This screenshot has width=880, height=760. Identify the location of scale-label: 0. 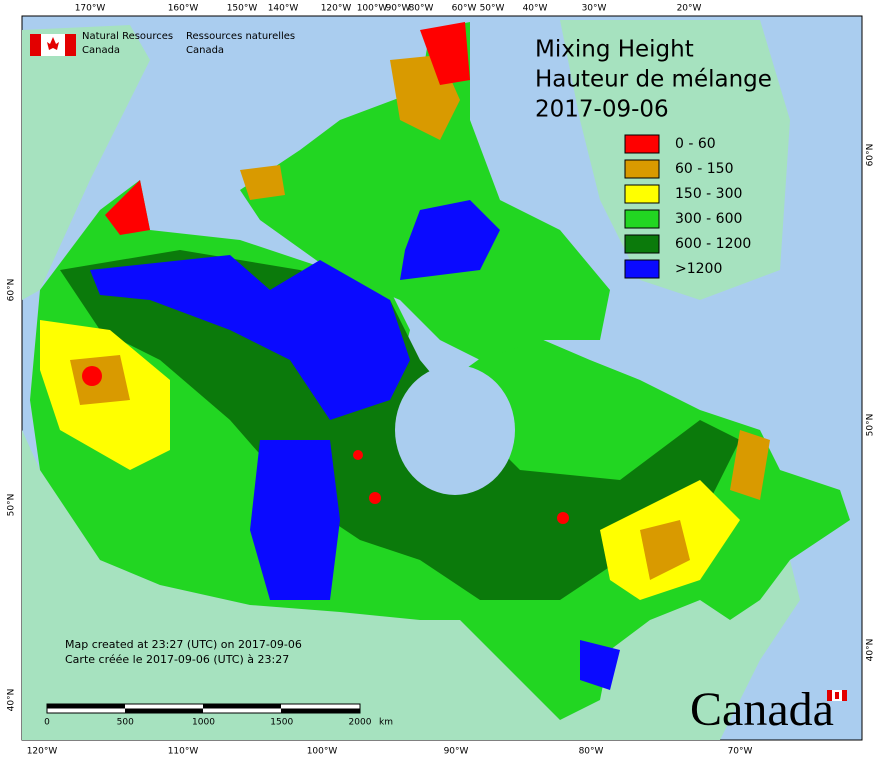
(47, 723).